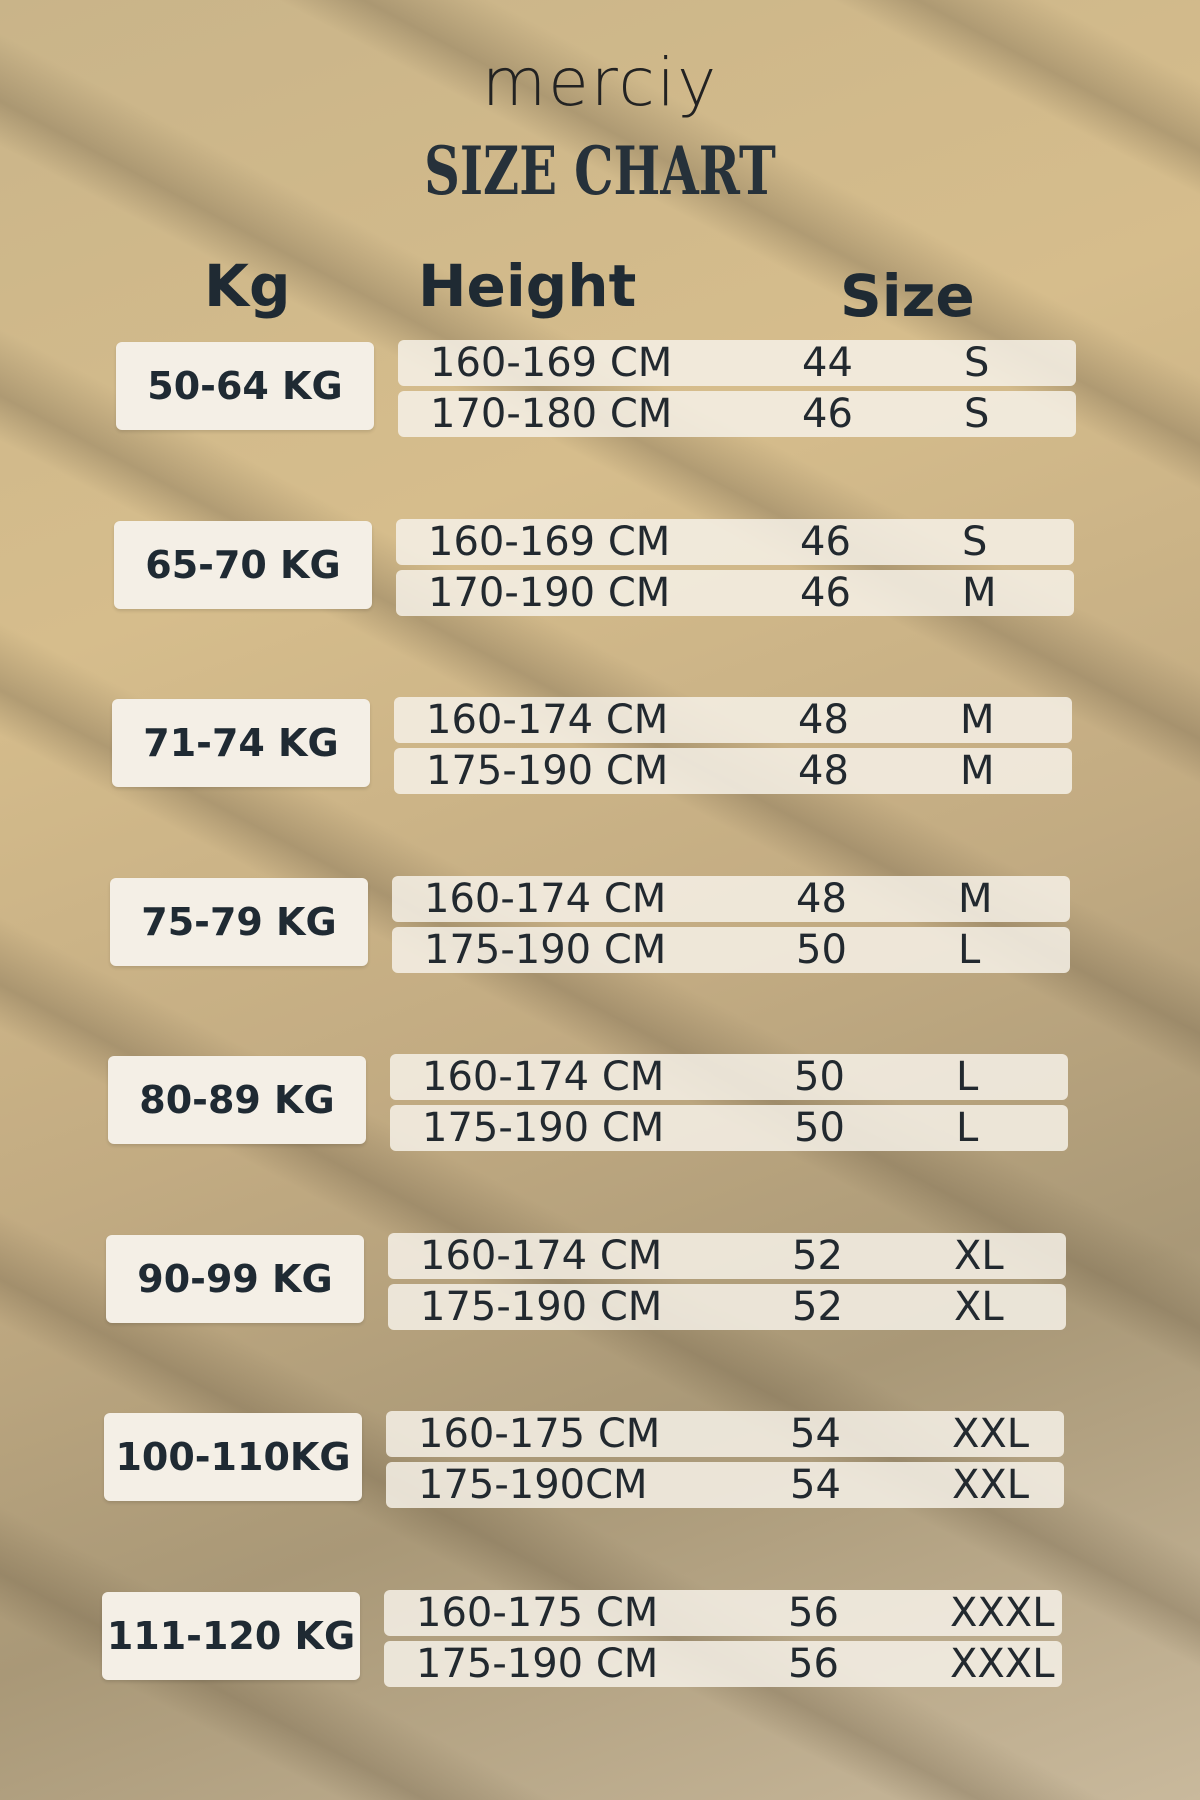 This screenshot has width=1200, height=1800. I want to click on page-title: SIZE CHART, so click(600, 171).